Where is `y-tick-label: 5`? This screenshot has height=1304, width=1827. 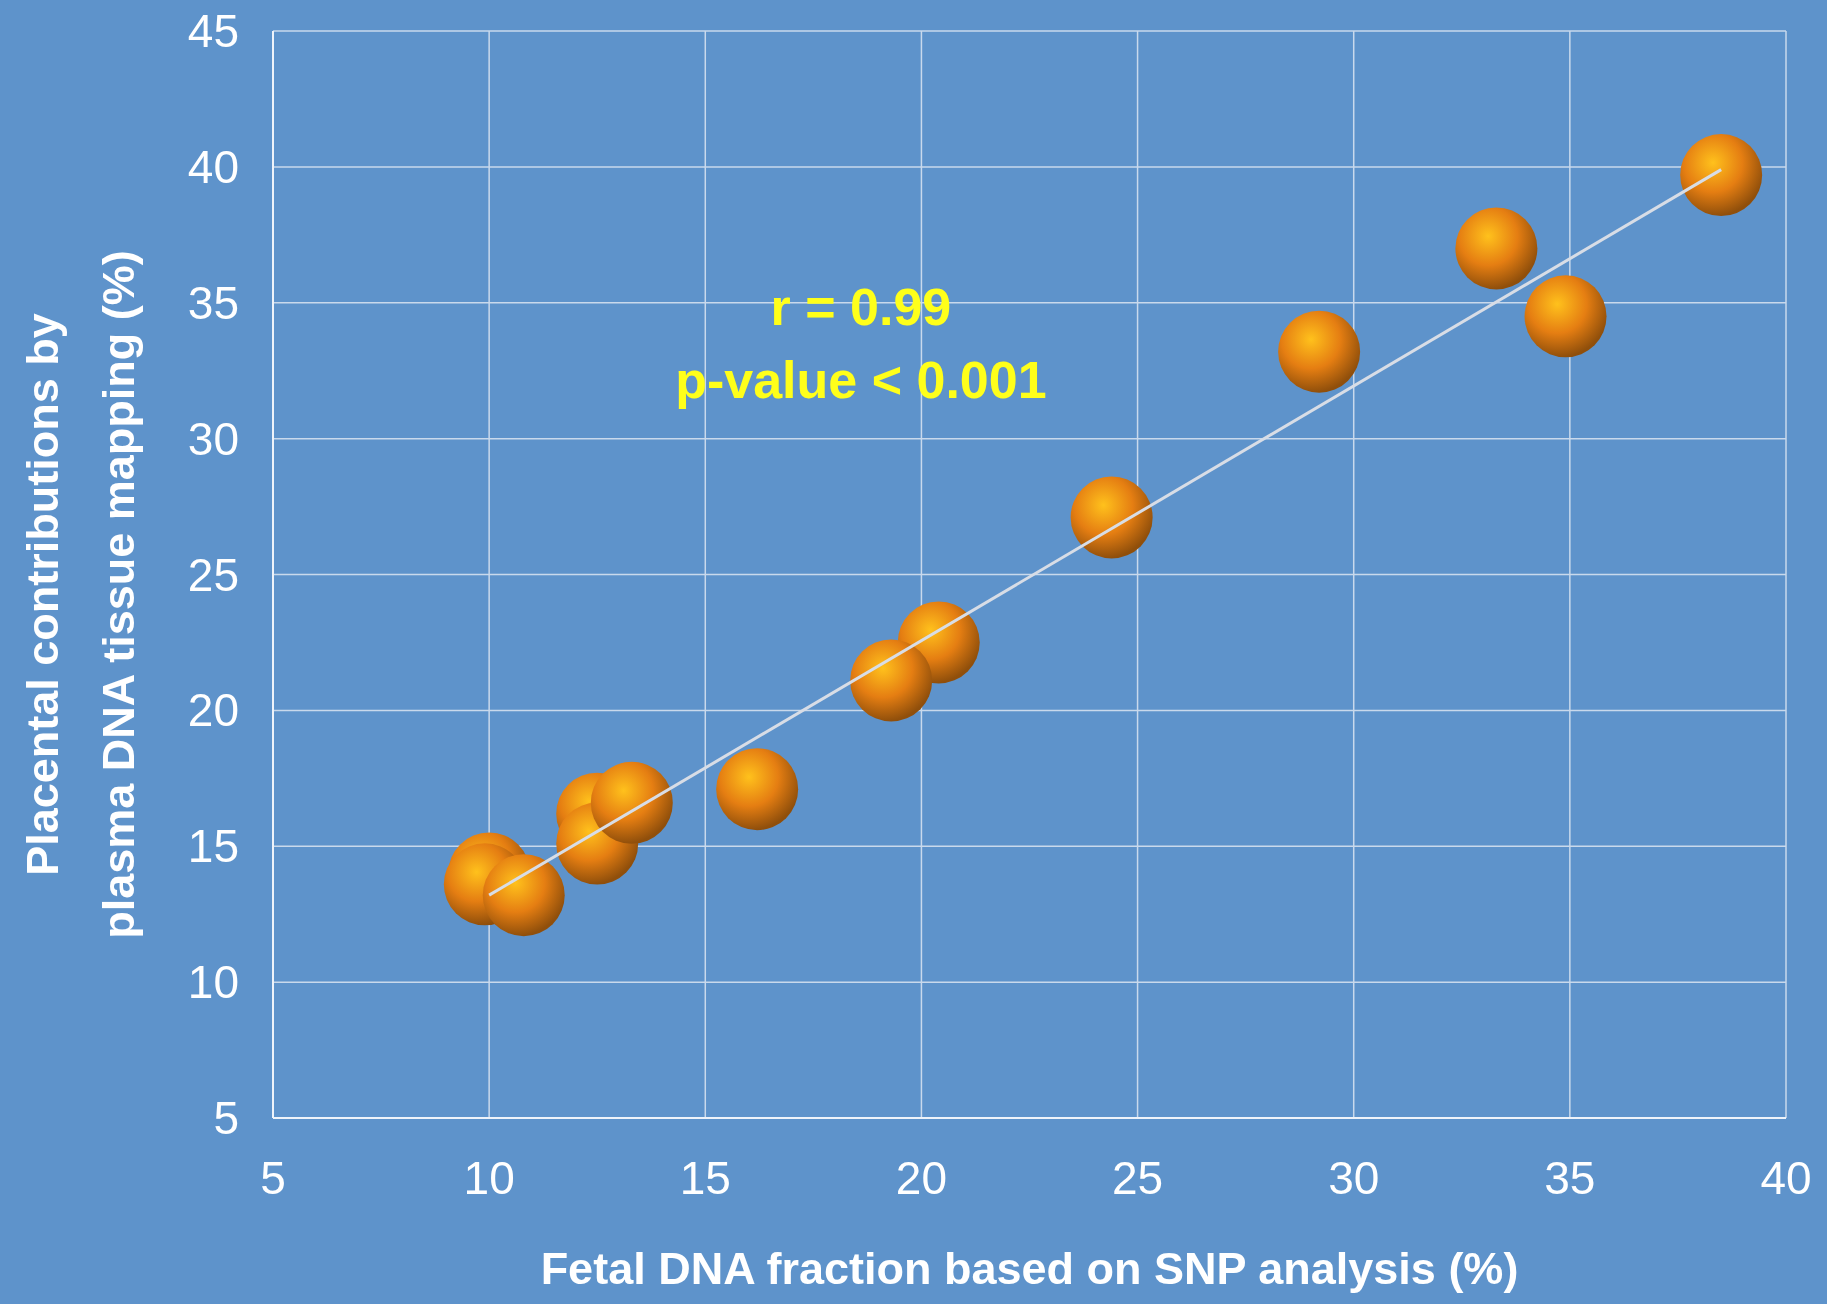 y-tick-label: 5 is located at coordinates (226, 1118).